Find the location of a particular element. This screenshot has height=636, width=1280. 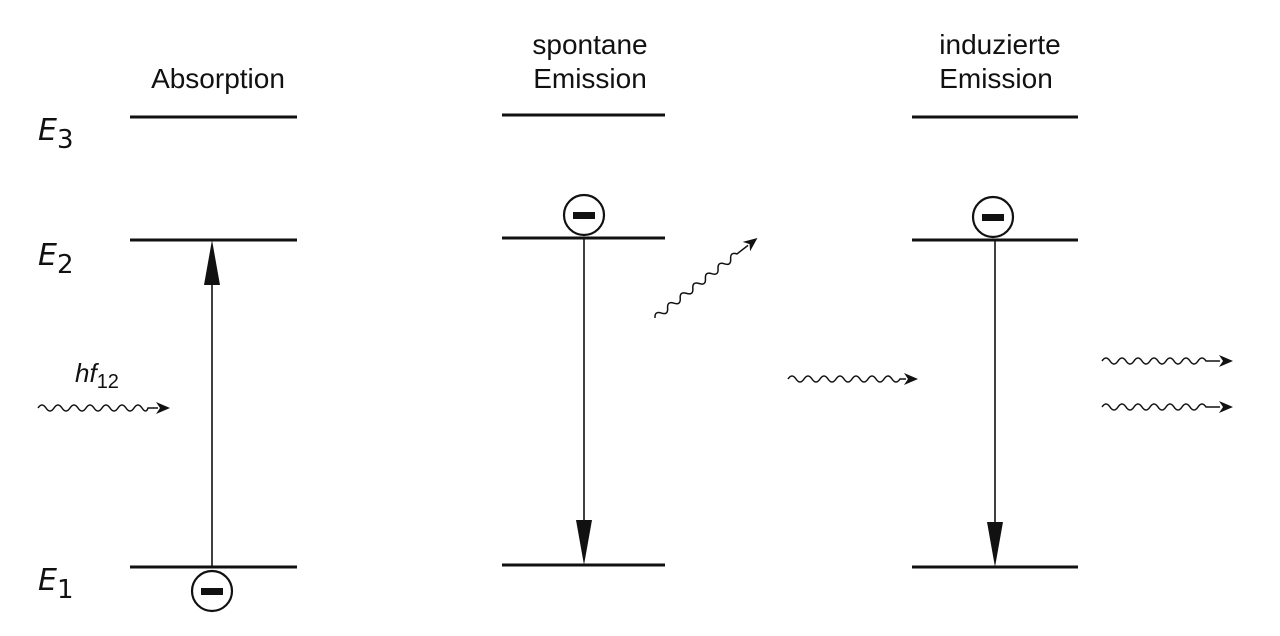

outgoing-photon-arrowhead-bottom is located at coordinates (1226, 407).